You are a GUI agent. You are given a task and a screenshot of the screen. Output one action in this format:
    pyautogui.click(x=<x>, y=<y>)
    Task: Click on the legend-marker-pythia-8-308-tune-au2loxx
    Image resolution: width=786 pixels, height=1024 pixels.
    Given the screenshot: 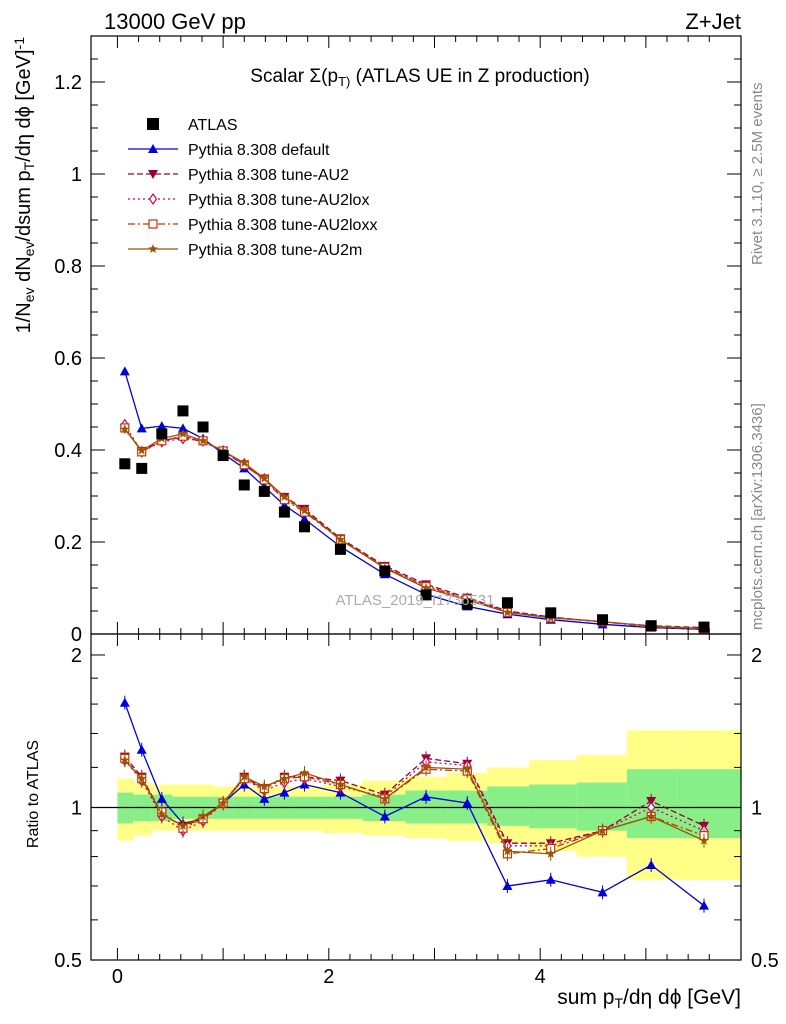 What is the action you would take?
    pyautogui.click(x=153, y=224)
    